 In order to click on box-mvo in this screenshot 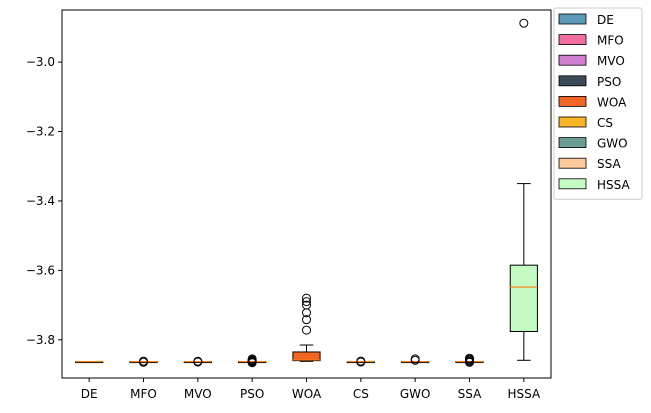, I will do `click(197, 361)`.